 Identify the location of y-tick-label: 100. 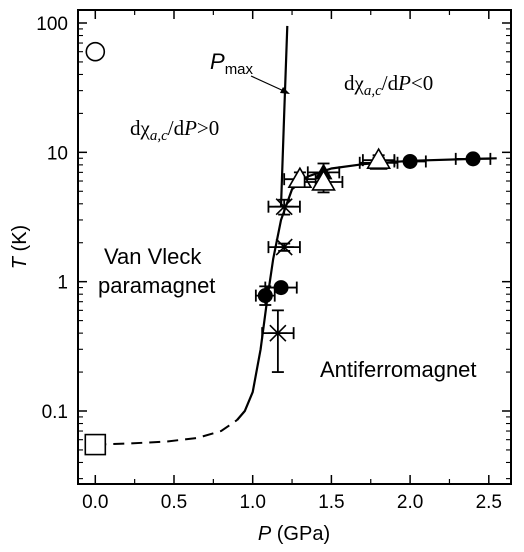
(52, 24).